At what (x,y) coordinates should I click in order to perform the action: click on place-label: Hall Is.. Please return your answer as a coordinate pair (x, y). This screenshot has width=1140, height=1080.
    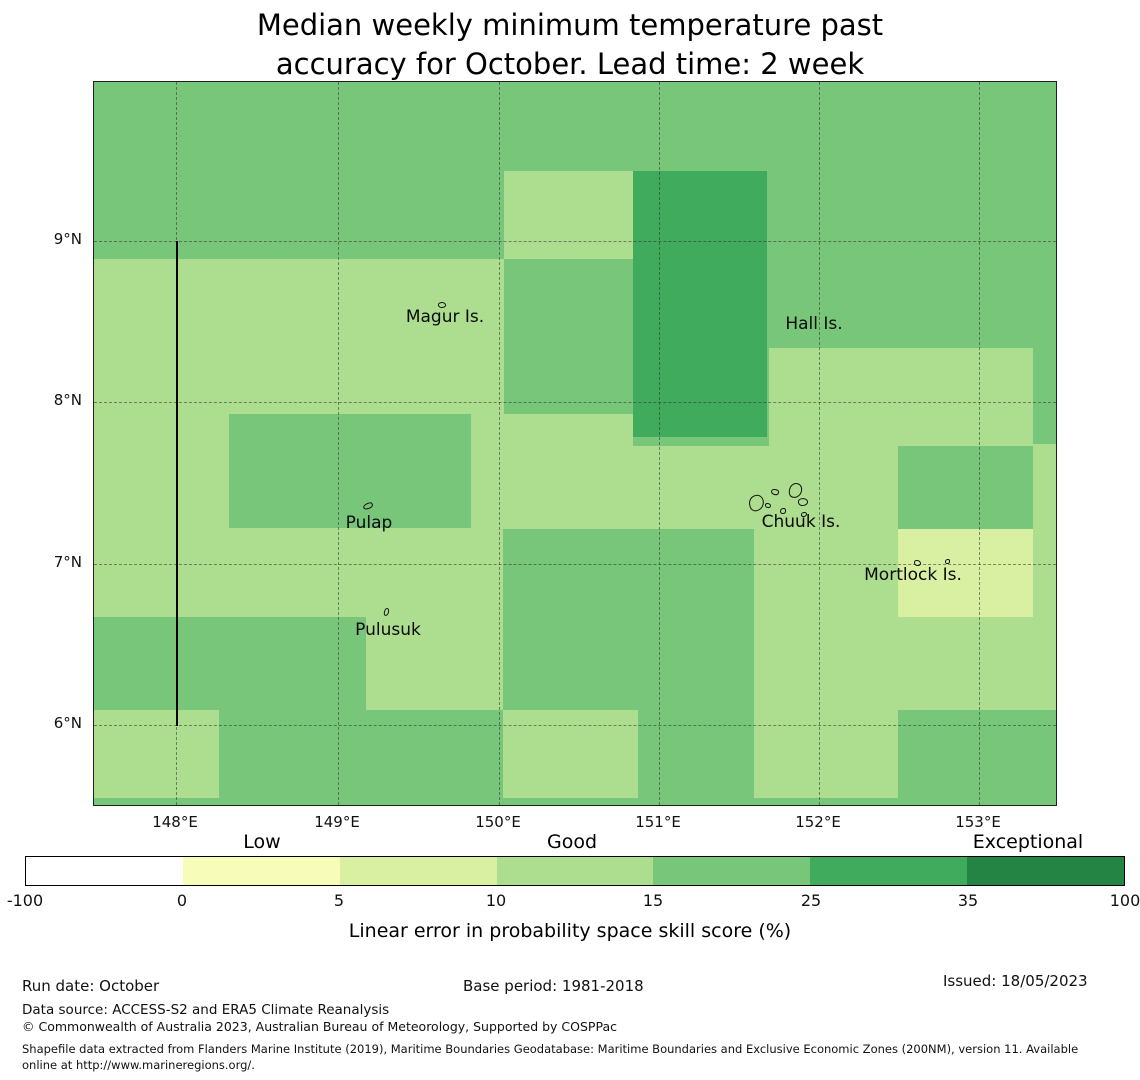
    Looking at the image, I should click on (814, 324).